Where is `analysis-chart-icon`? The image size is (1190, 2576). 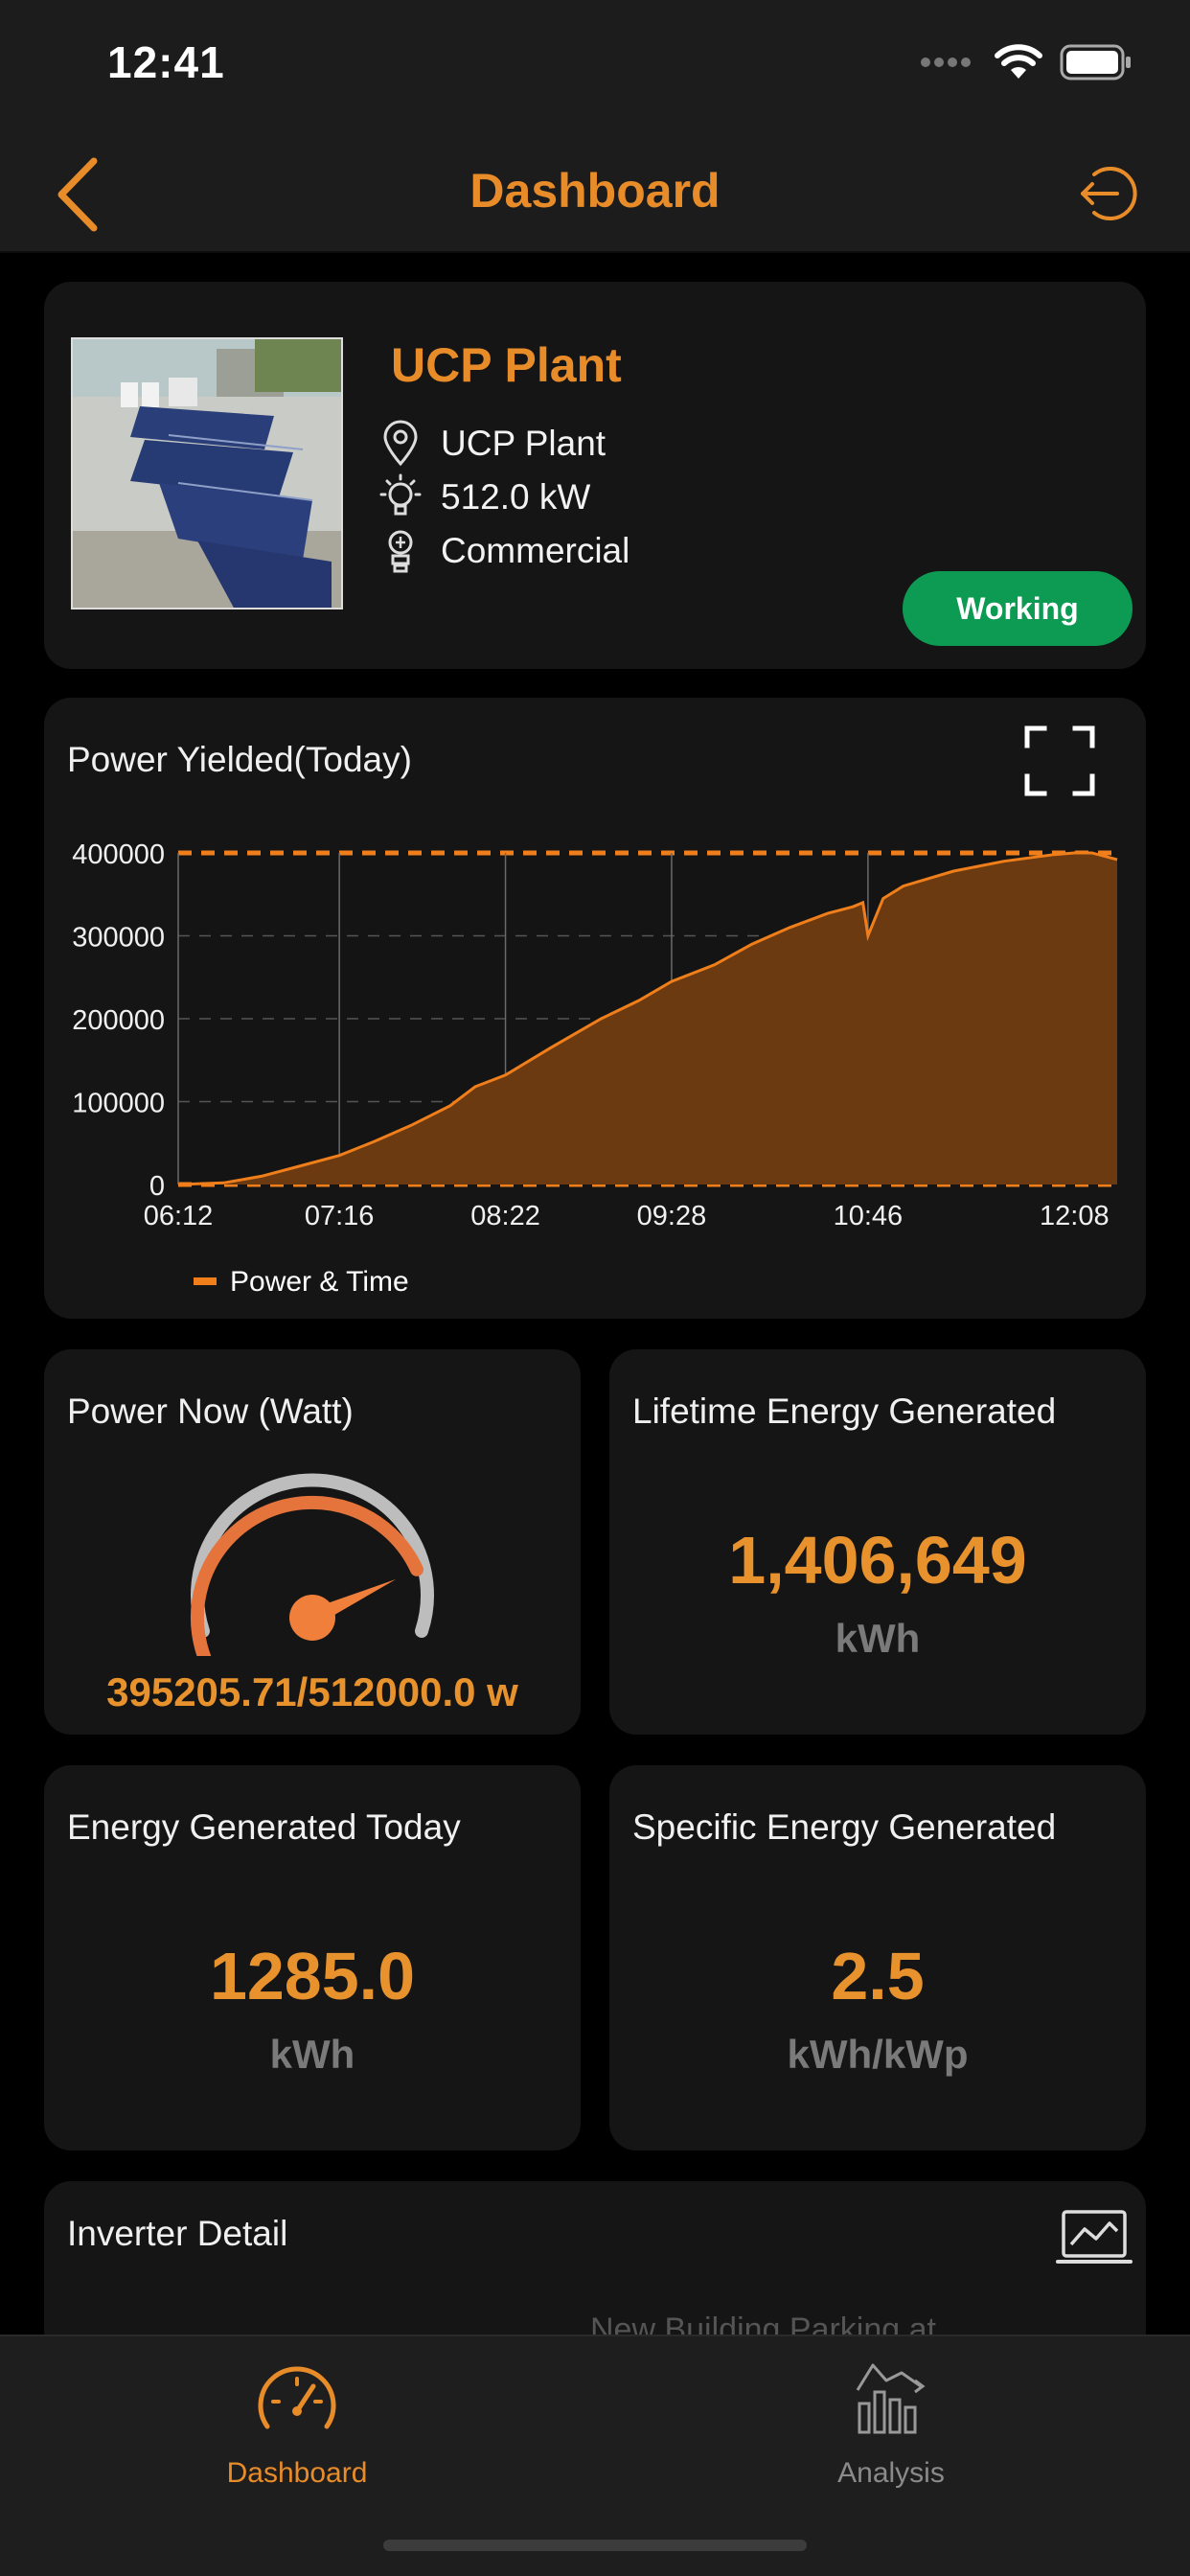
analysis-chart-icon is located at coordinates (891, 2398).